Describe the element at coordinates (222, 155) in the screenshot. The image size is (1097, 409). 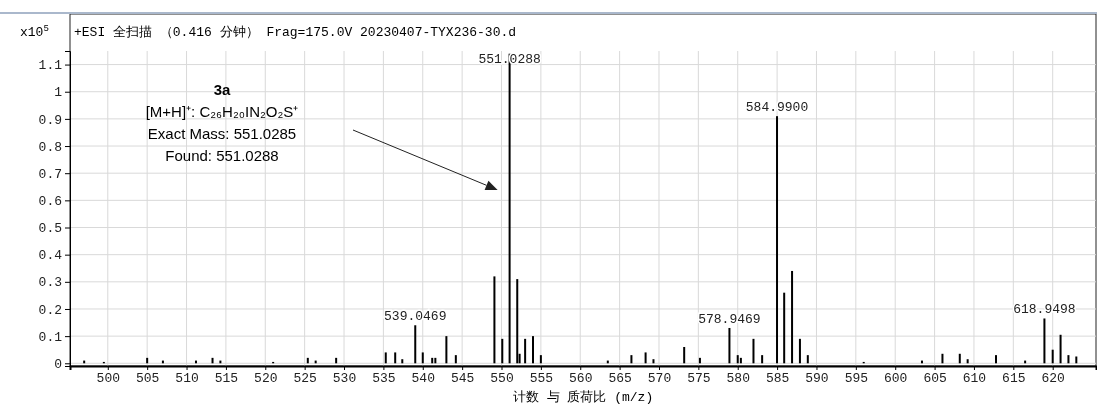
I see `annotation: Found: 551.0288` at that location.